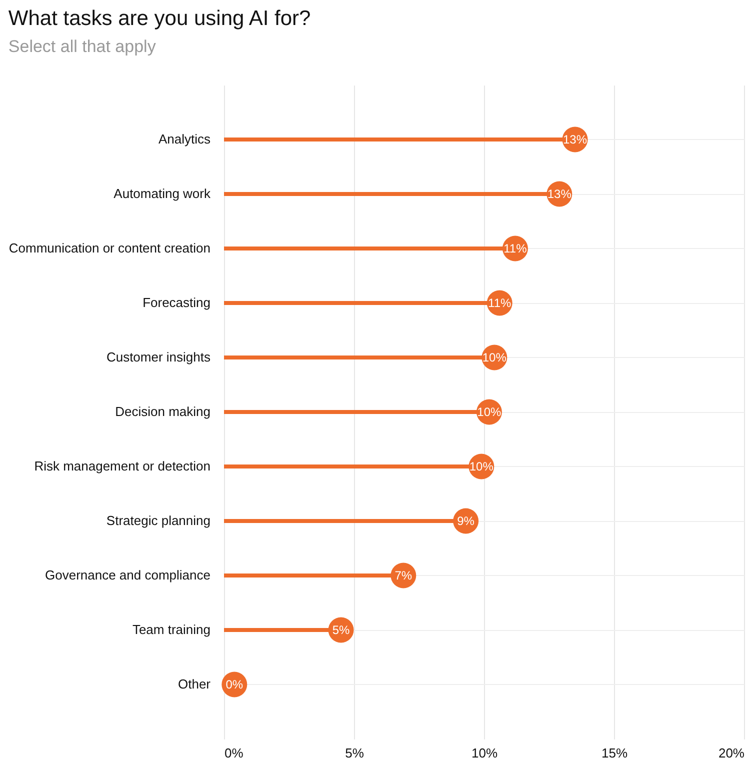  Describe the element at coordinates (162, 193) in the screenshot. I see `y-tick-label: Automating work` at that location.